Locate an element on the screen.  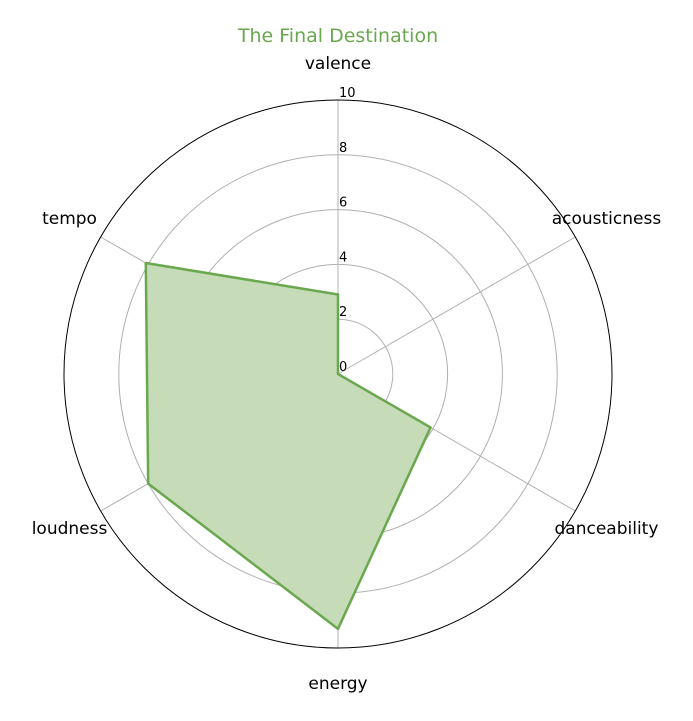
data-point-acousticness is located at coordinates (338, 374).